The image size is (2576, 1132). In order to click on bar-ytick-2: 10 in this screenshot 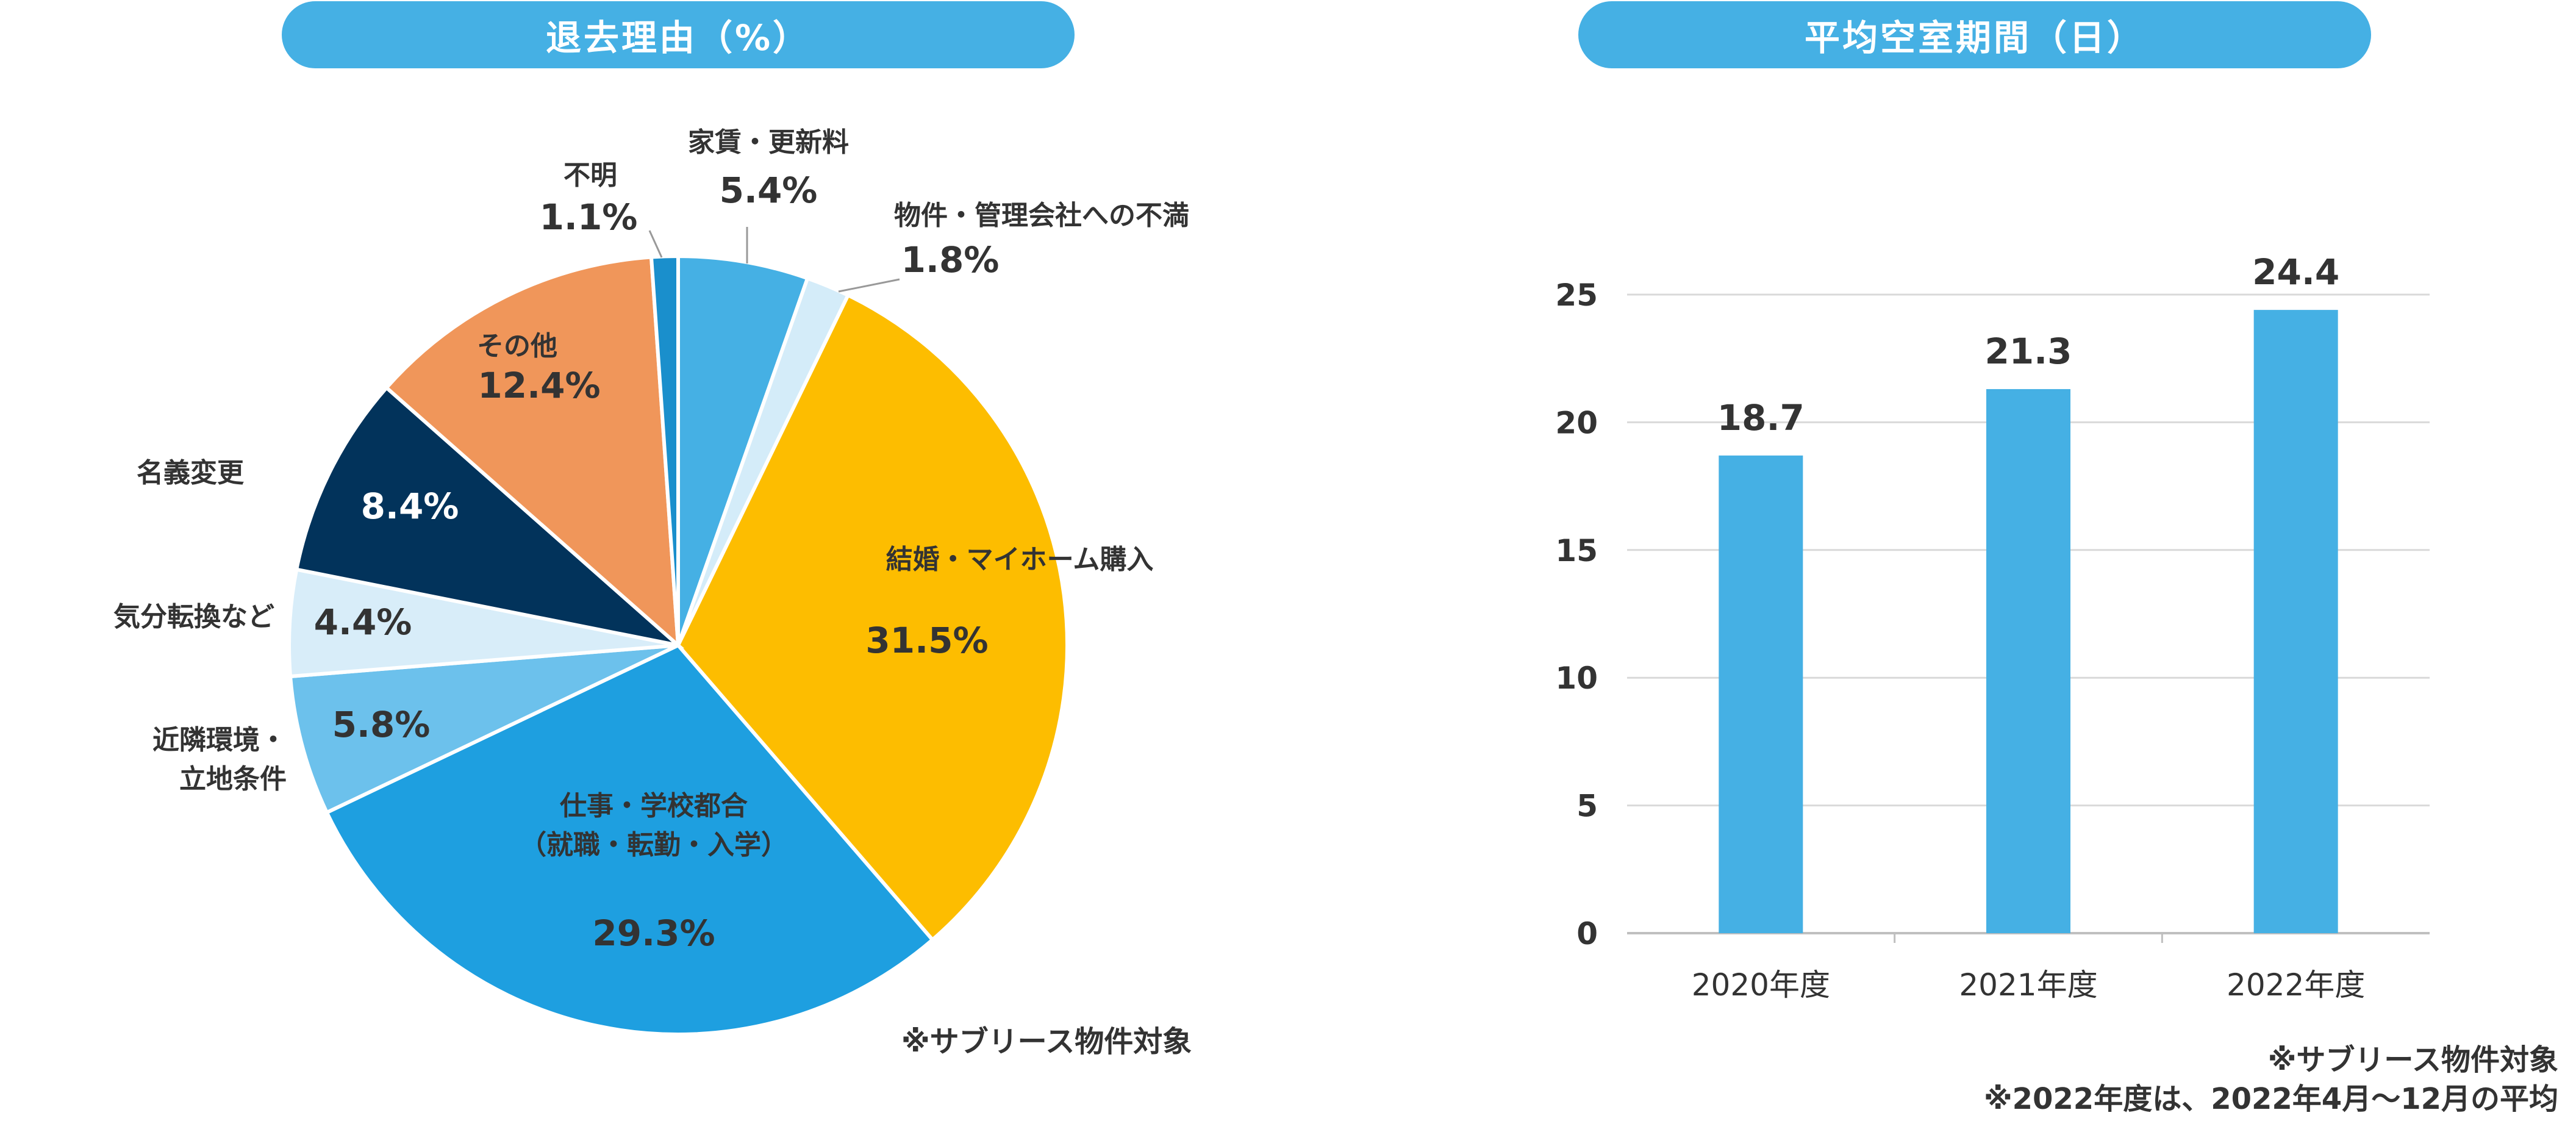, I will do `click(1576, 678)`.